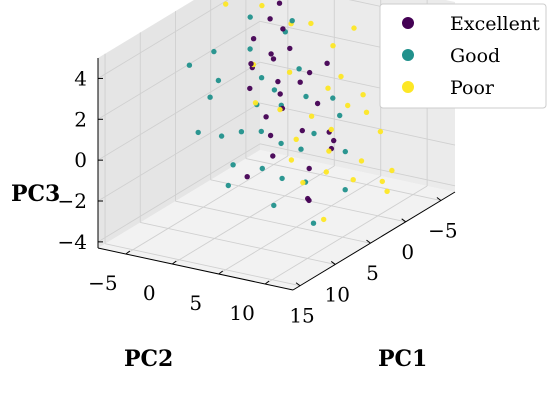 This screenshot has width=550, height=404. Describe the element at coordinates (374, 241) in the screenshot. I see `x-axis-line` at that location.